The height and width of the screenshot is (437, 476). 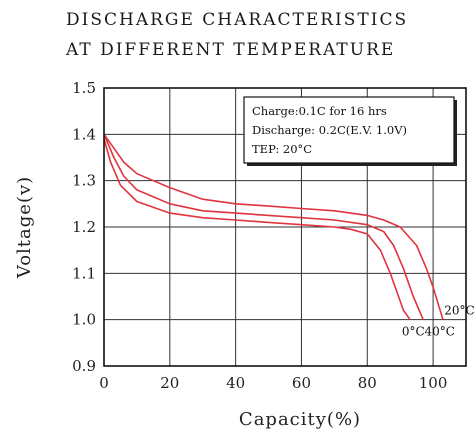 What do you see at coordinates (104, 383) in the screenshot?
I see `x-tick-label: 0` at bounding box center [104, 383].